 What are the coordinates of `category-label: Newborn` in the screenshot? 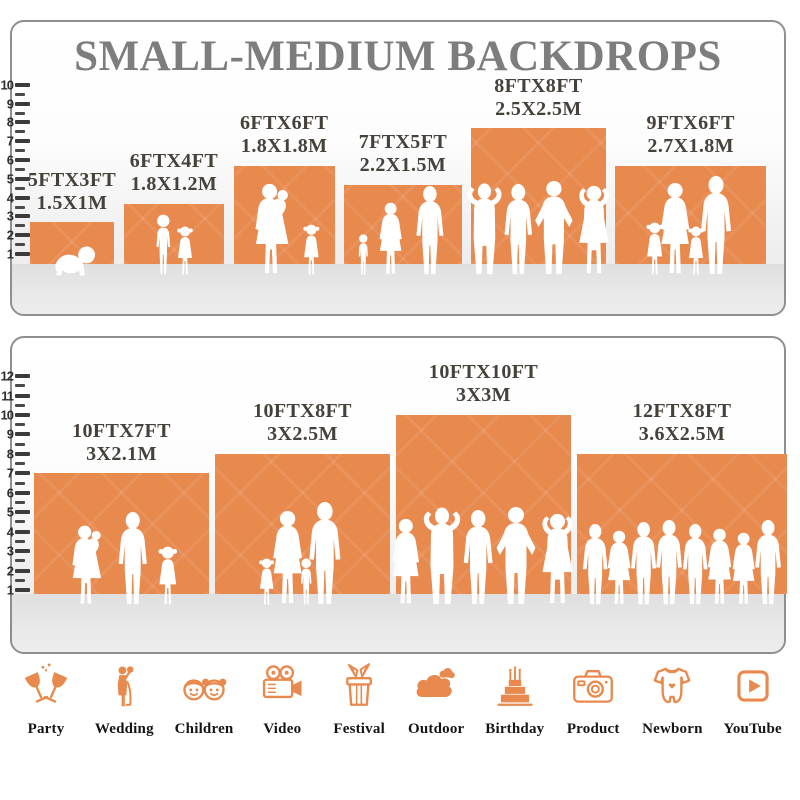 It's located at (672, 729).